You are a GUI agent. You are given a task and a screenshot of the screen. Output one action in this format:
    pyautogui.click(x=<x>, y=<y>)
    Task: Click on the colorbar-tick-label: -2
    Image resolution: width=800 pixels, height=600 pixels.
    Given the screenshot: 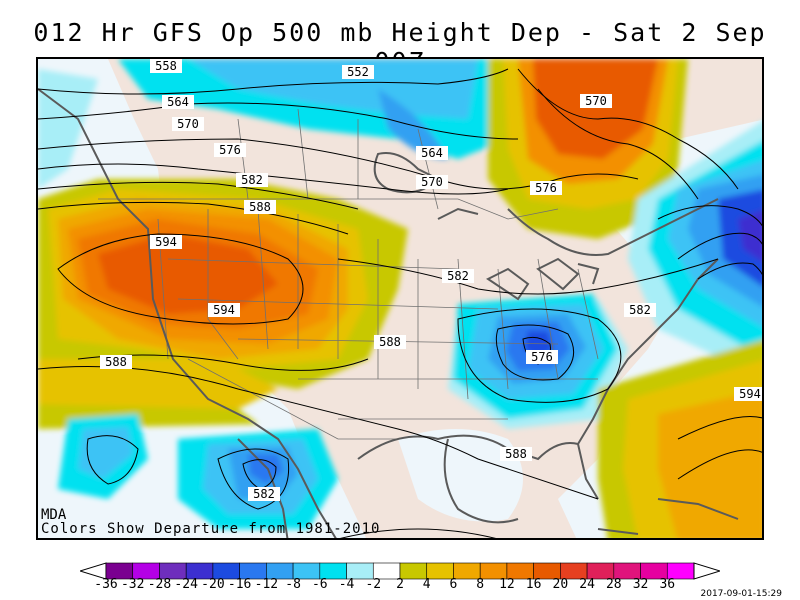 What is the action you would take?
    pyautogui.click(x=373, y=584)
    